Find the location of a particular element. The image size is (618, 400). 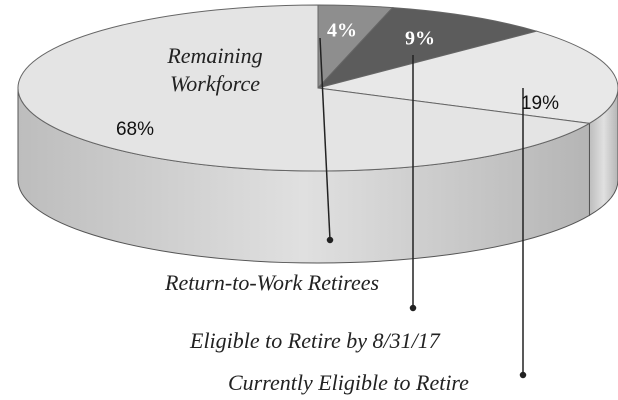

value-label: 4% is located at coordinates (342, 31).